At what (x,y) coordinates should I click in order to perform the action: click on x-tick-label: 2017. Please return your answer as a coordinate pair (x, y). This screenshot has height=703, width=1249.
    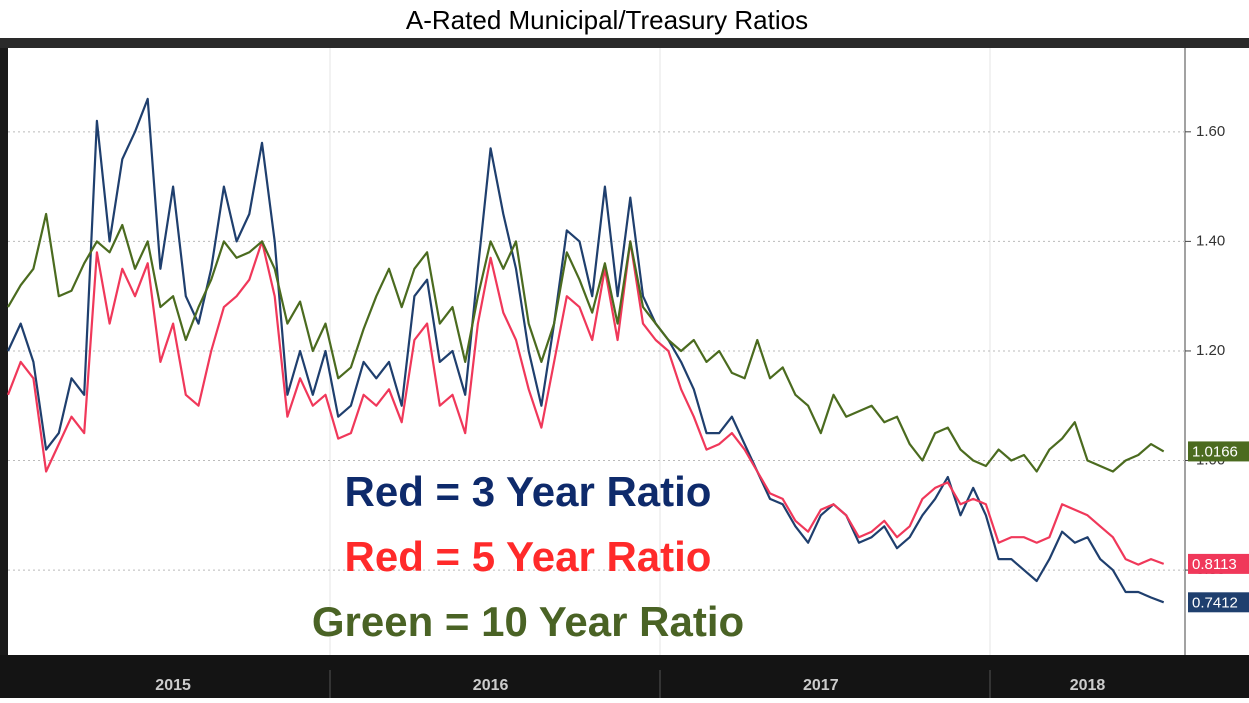
    Looking at the image, I should click on (821, 685).